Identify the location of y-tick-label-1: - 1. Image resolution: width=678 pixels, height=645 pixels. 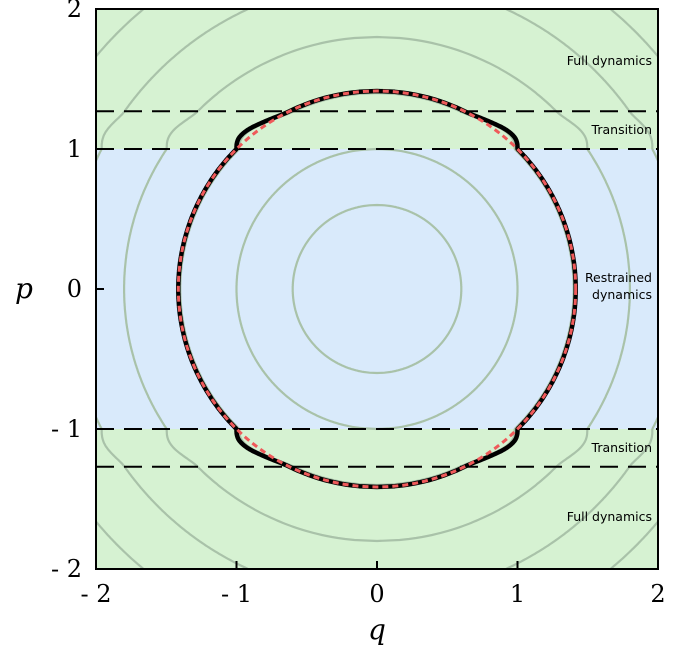
(66, 429).